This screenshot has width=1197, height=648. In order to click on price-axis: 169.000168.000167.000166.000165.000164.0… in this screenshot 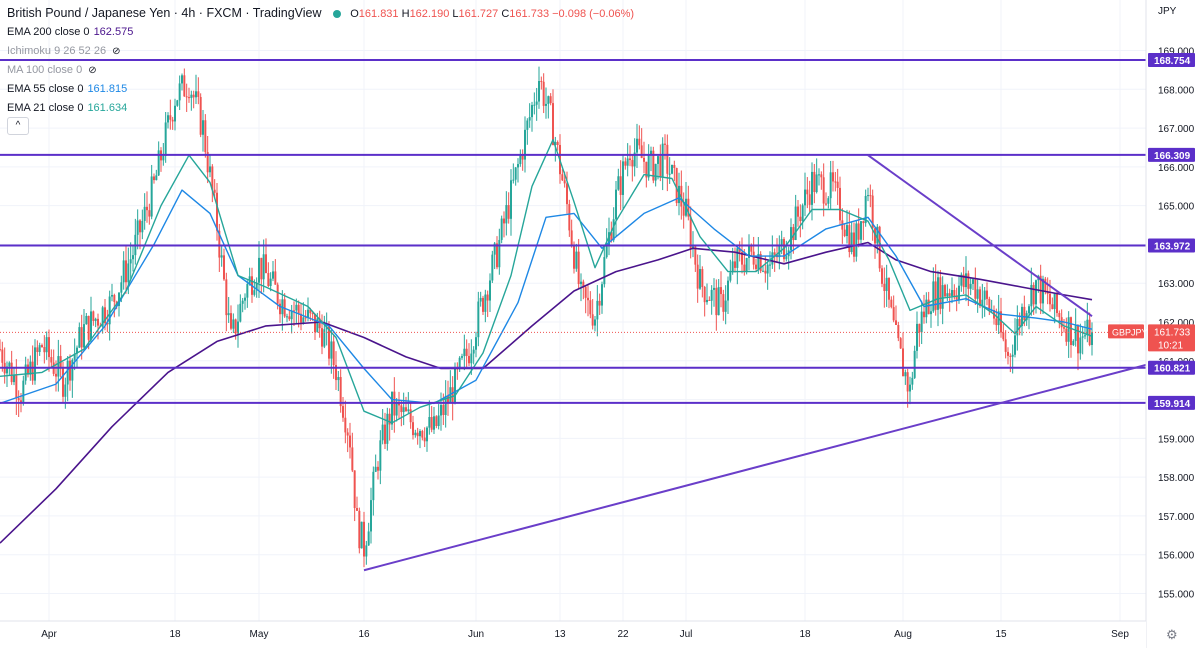, I will do `click(1152, 324)`.